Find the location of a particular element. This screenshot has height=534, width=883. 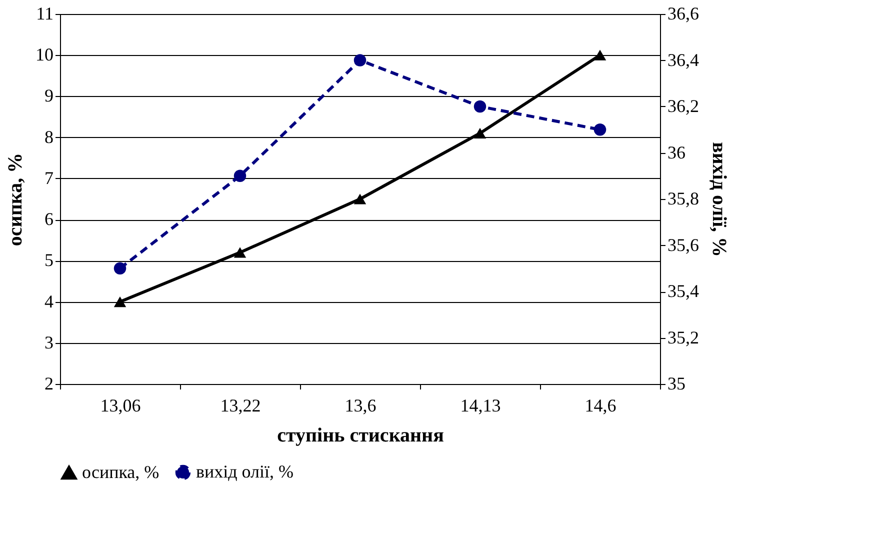

y-tick-label: 4 is located at coordinates (49, 301).